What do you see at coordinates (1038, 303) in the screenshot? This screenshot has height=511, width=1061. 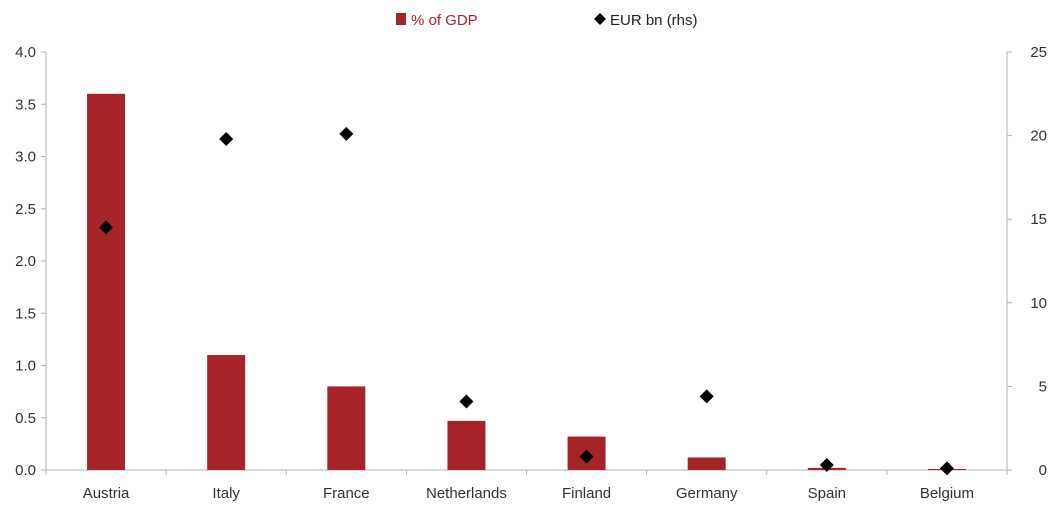 I see `y-tick-label-right: 10` at bounding box center [1038, 303].